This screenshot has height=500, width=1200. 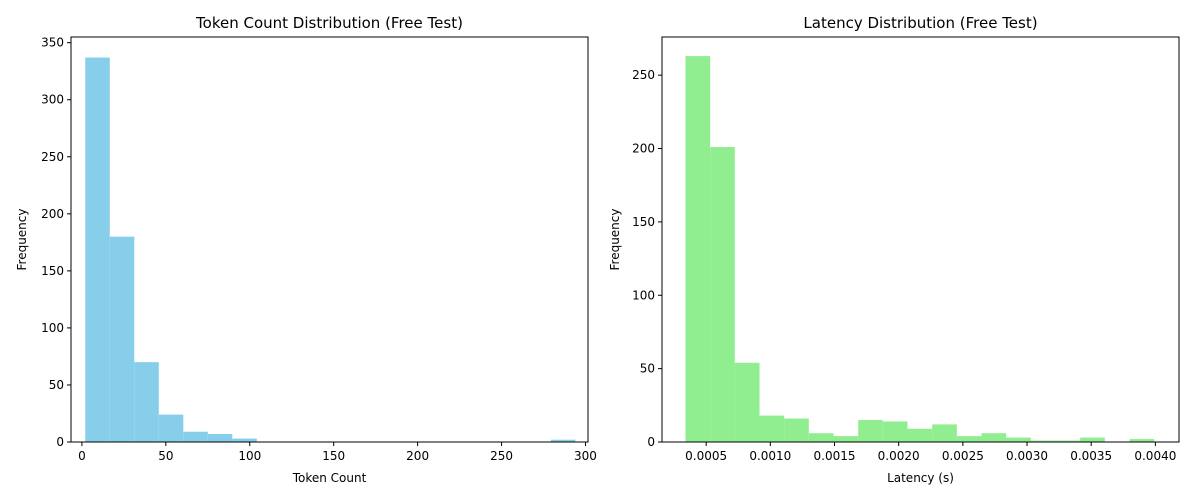 What do you see at coordinates (899, 456) in the screenshot?
I see `x-tick-label: 0.0020` at bounding box center [899, 456].